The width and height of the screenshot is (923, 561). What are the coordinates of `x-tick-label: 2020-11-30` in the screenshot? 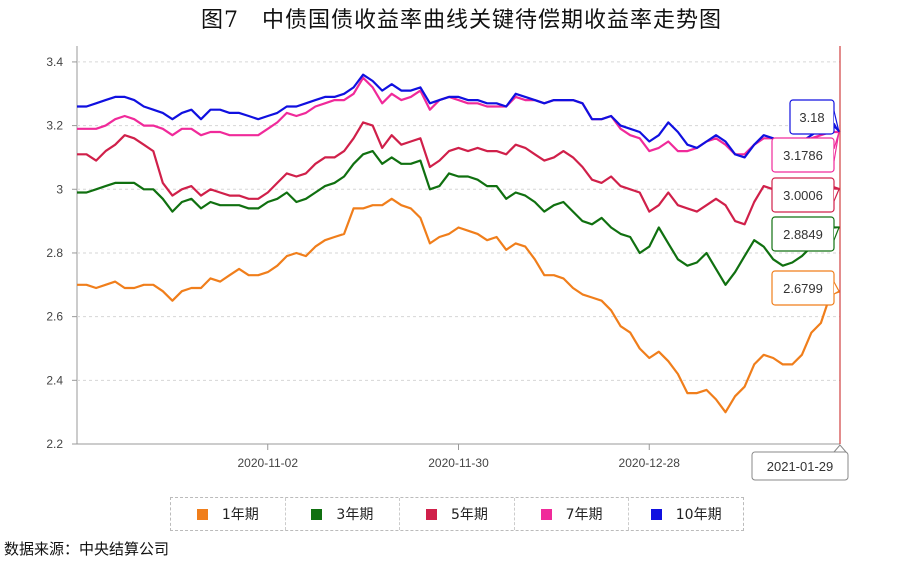 It's located at (458, 463).